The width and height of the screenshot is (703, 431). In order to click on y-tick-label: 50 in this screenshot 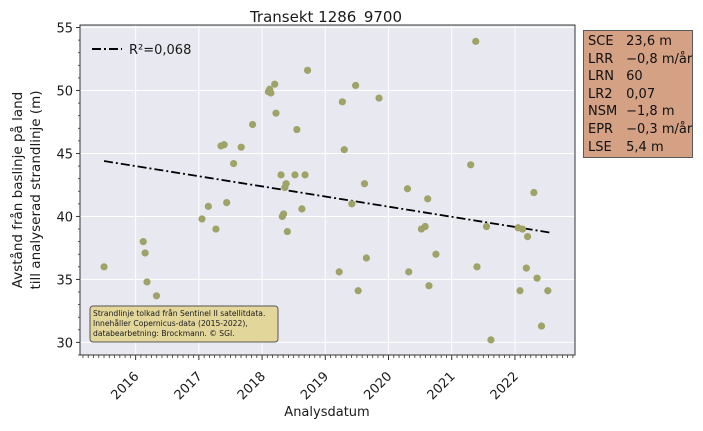, I will do `click(64, 91)`.